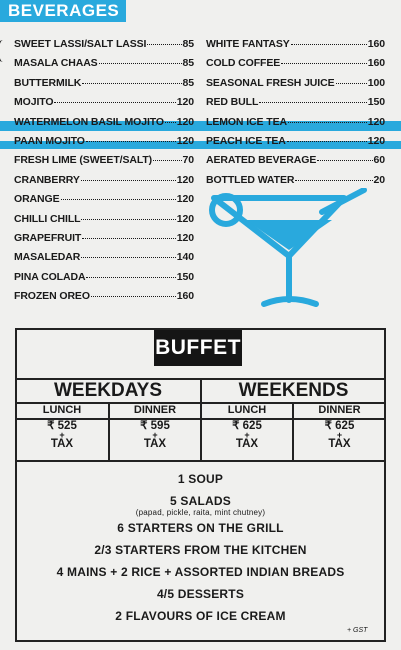 This screenshot has height=650, width=401. I want to click on menu-item: FRESH LIME (SWEET/SALT) 70, so click(104, 163).